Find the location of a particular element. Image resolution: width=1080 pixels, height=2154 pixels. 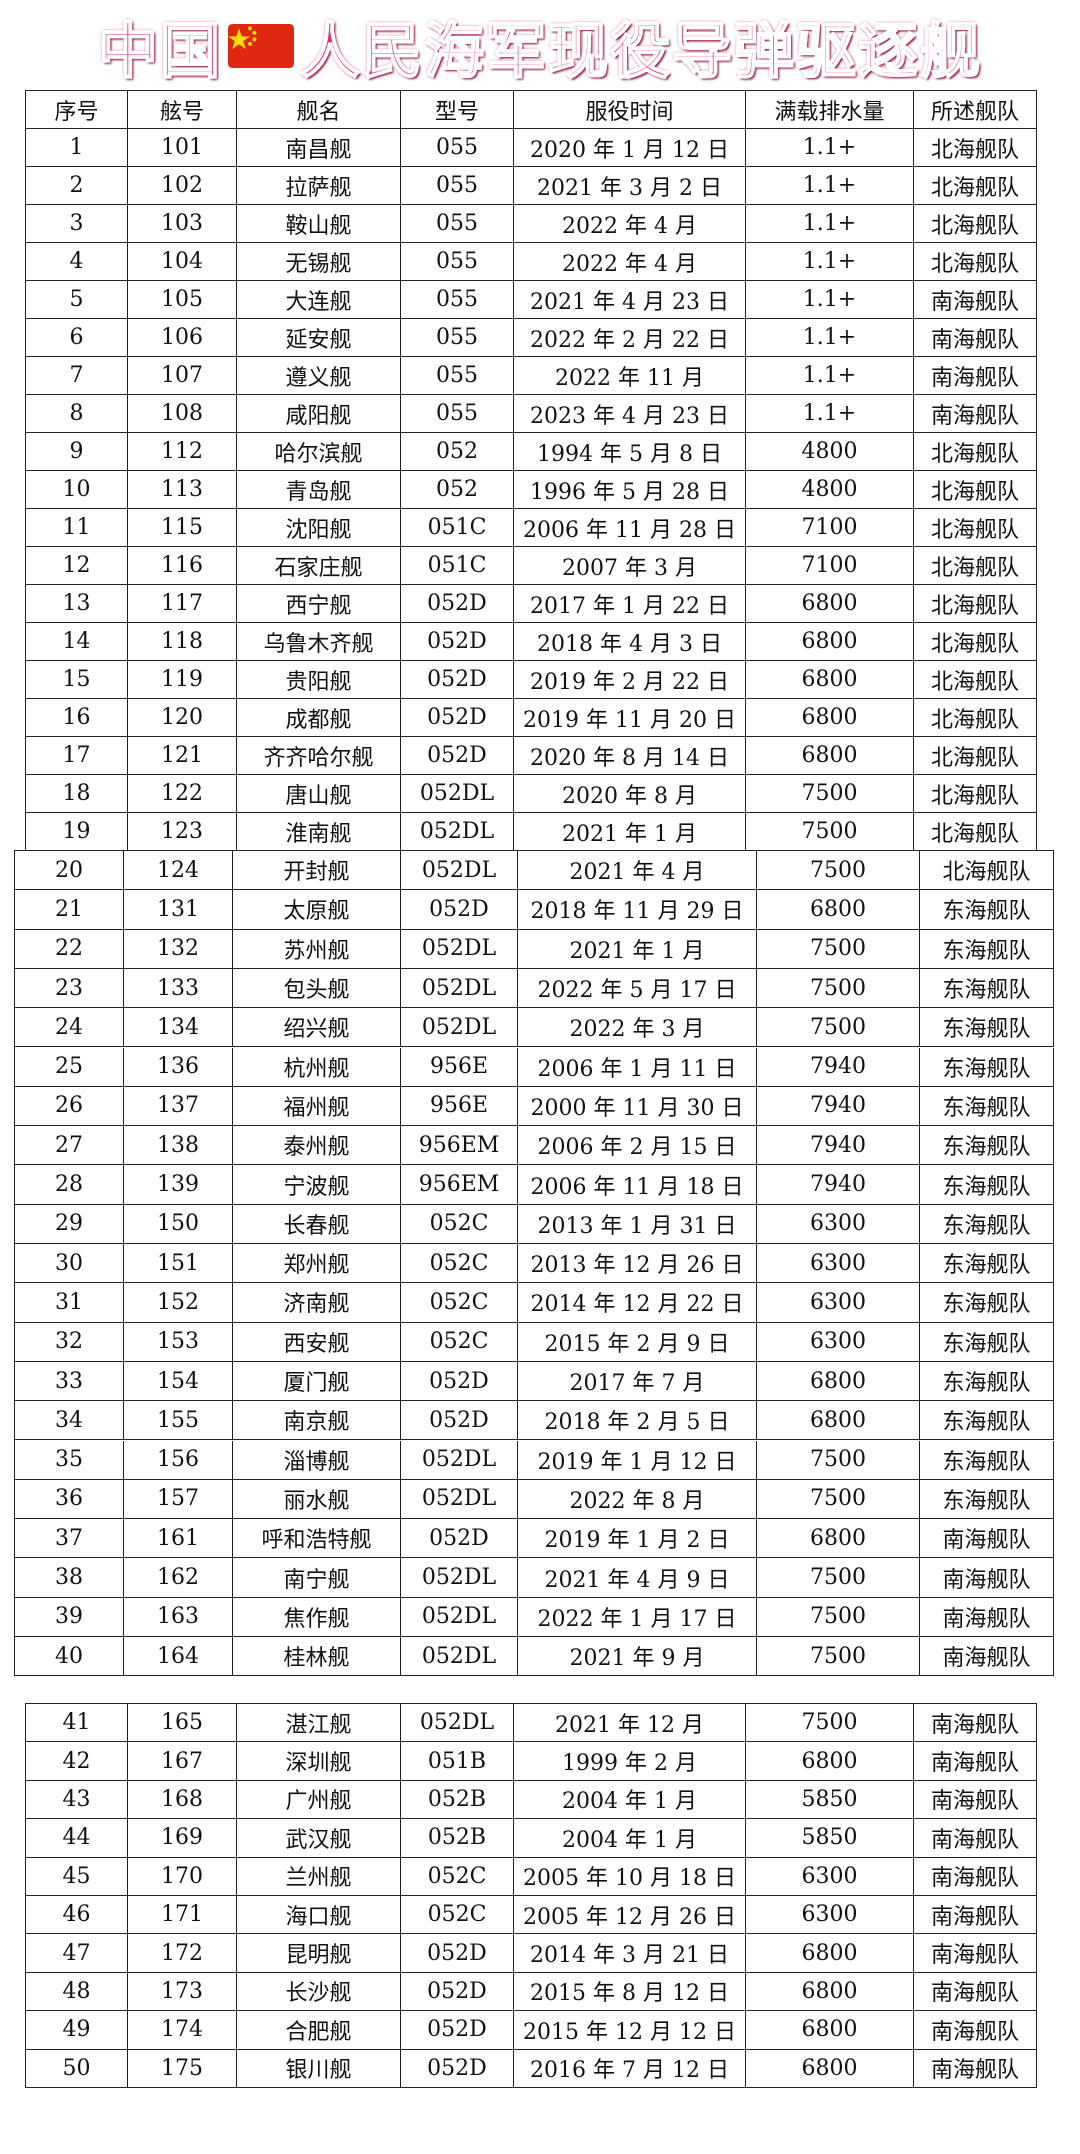

cell: 2022 年 11 月 is located at coordinates (630, 376).